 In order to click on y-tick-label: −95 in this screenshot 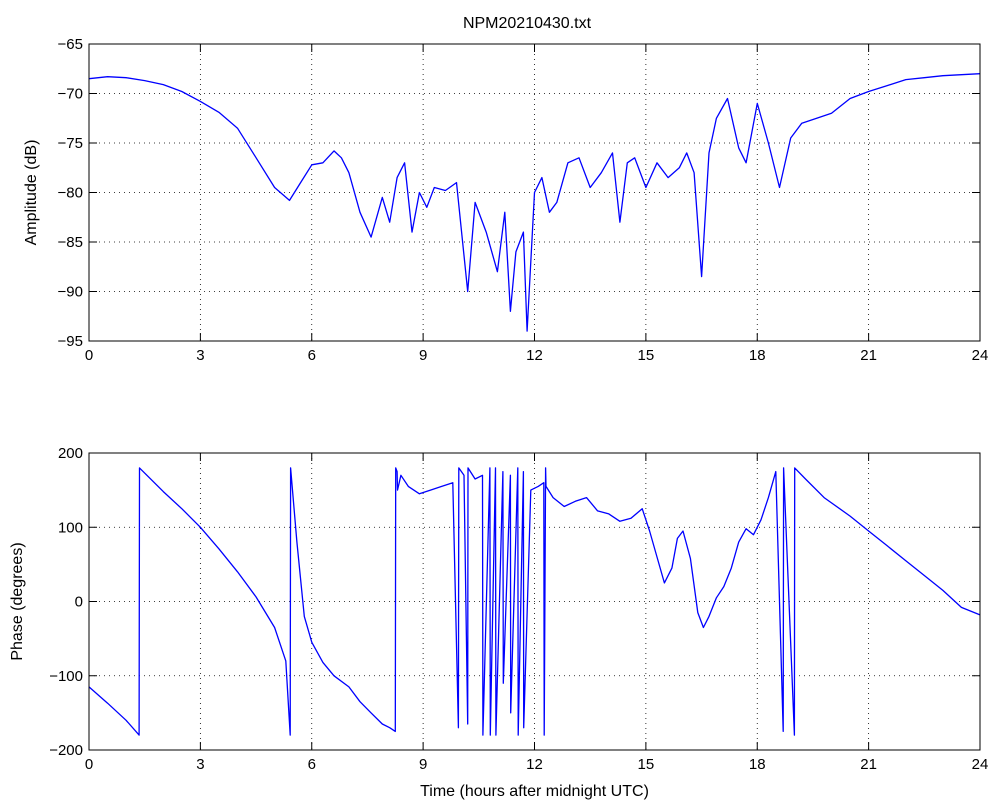, I will do `click(70, 341)`.